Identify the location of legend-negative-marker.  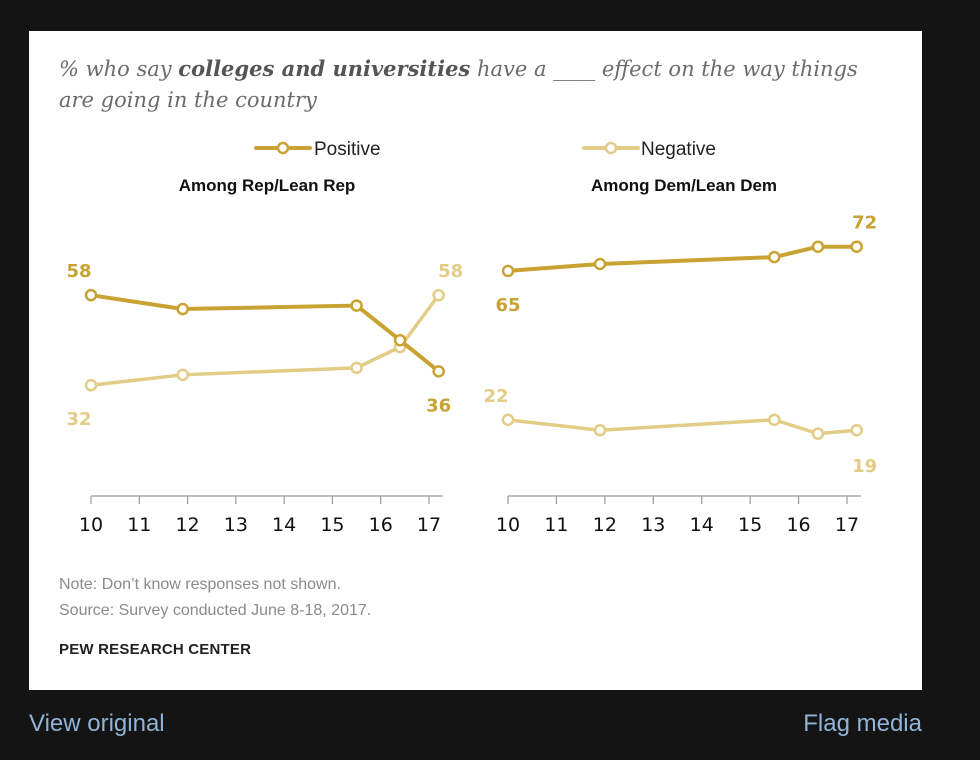
(611, 148).